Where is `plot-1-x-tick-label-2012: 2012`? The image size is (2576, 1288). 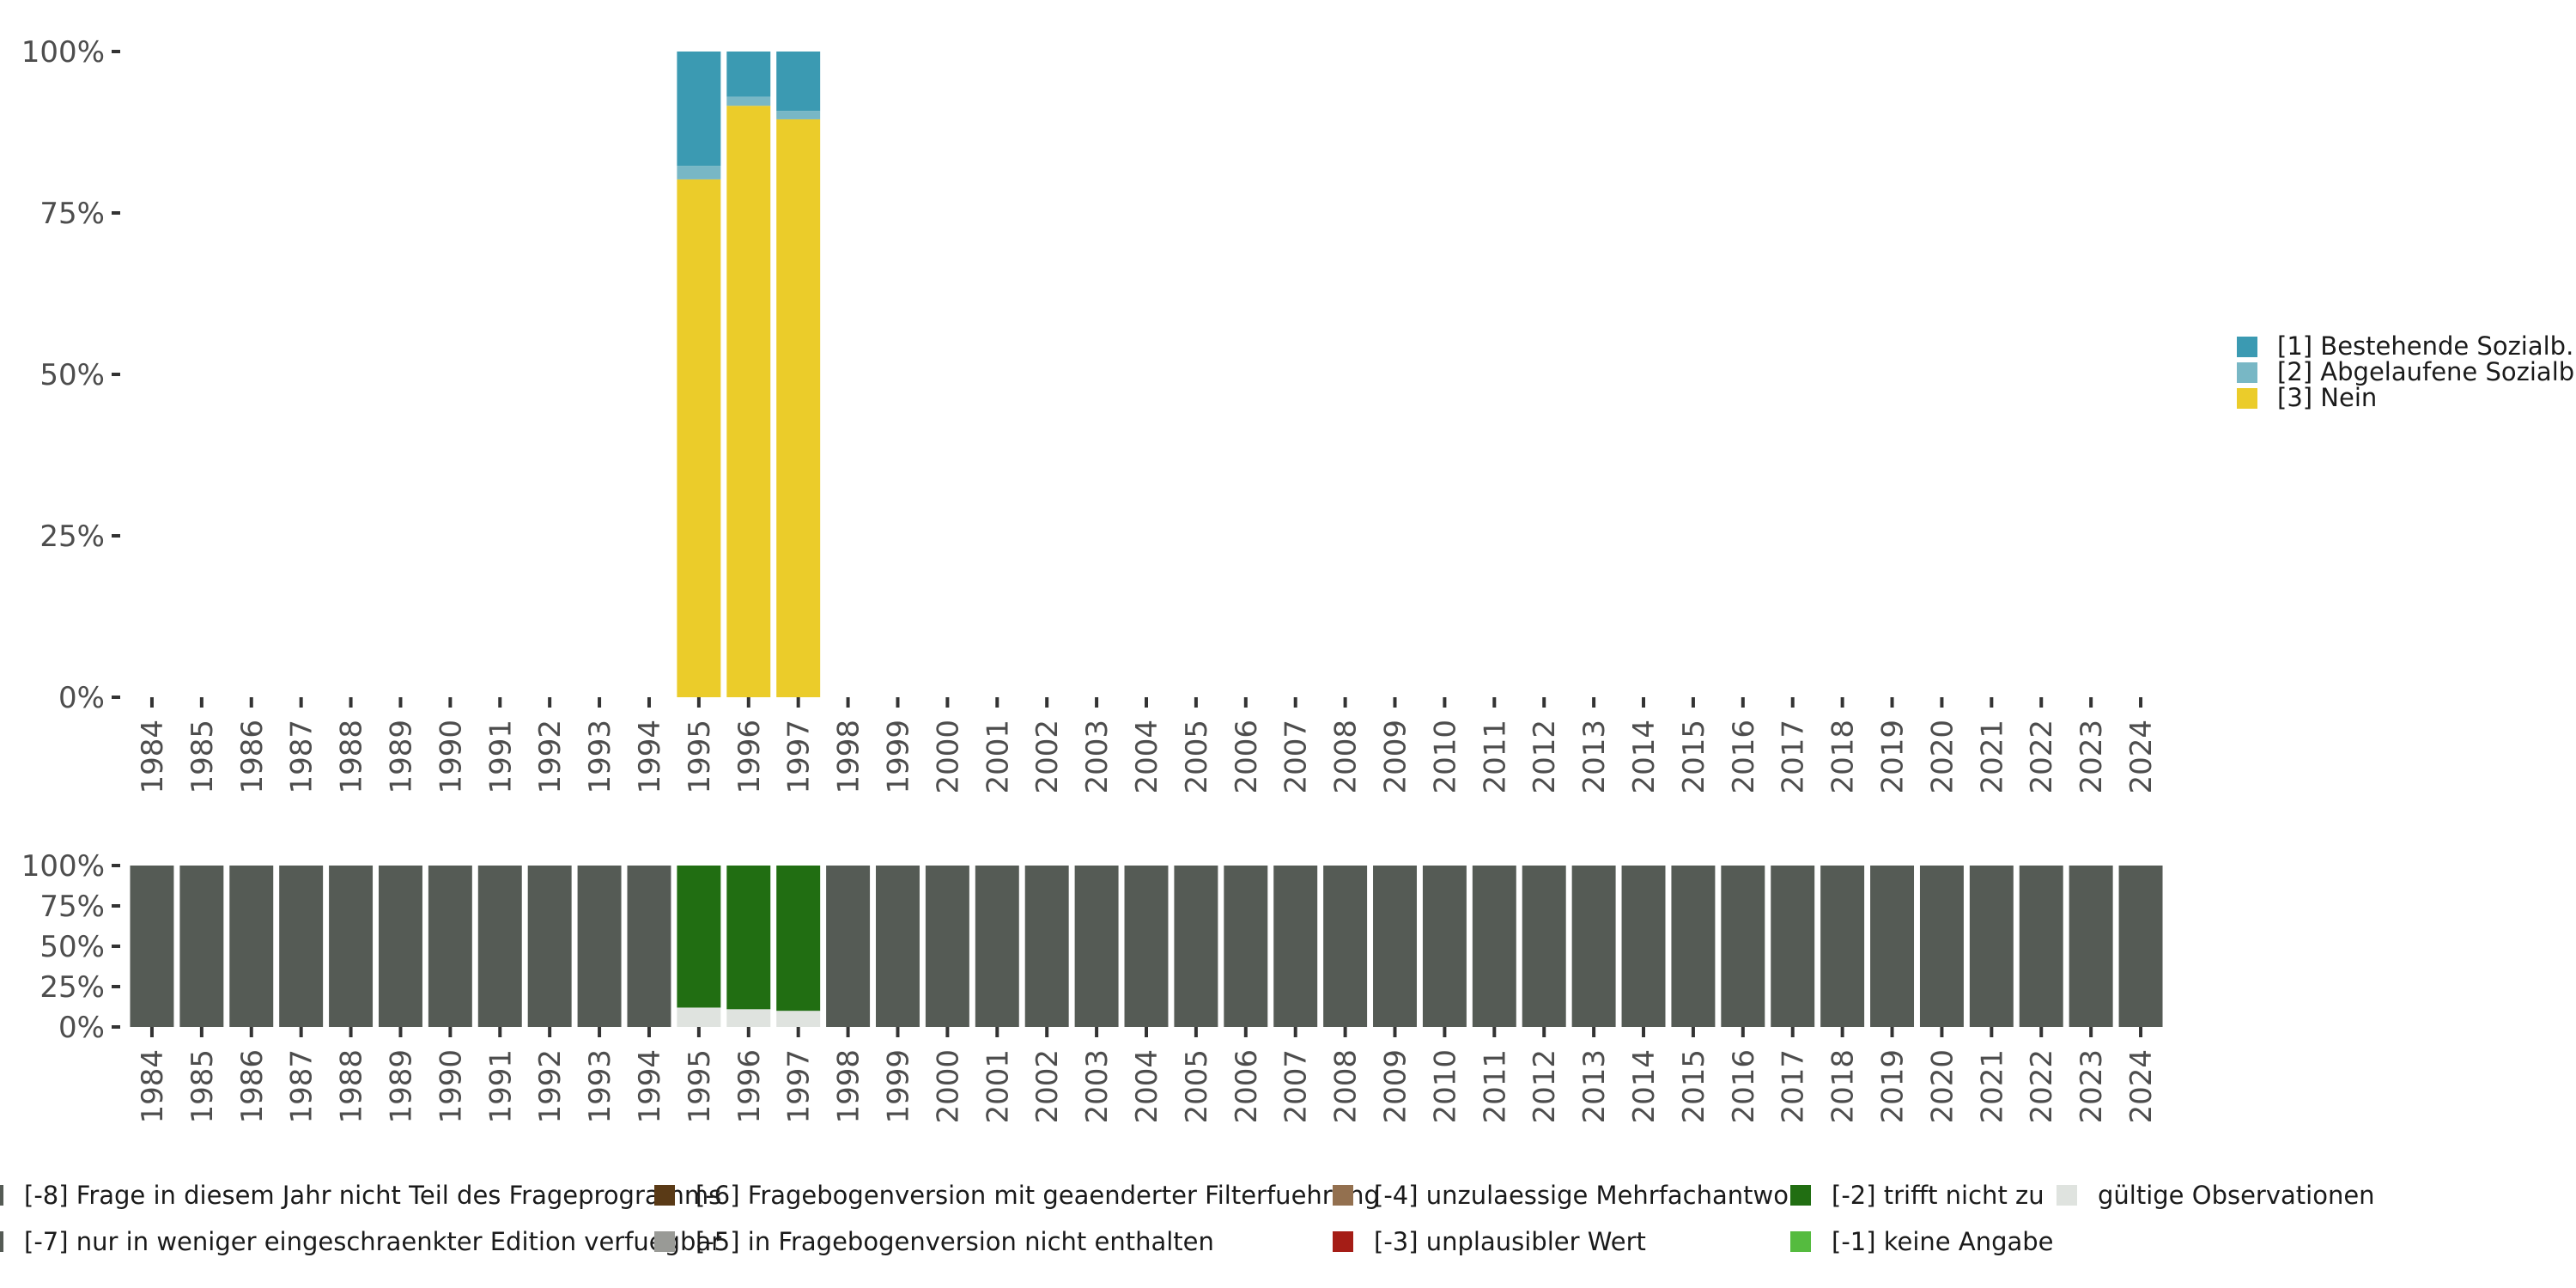 plot-1-x-tick-label-2012: 2012 is located at coordinates (1545, 757).